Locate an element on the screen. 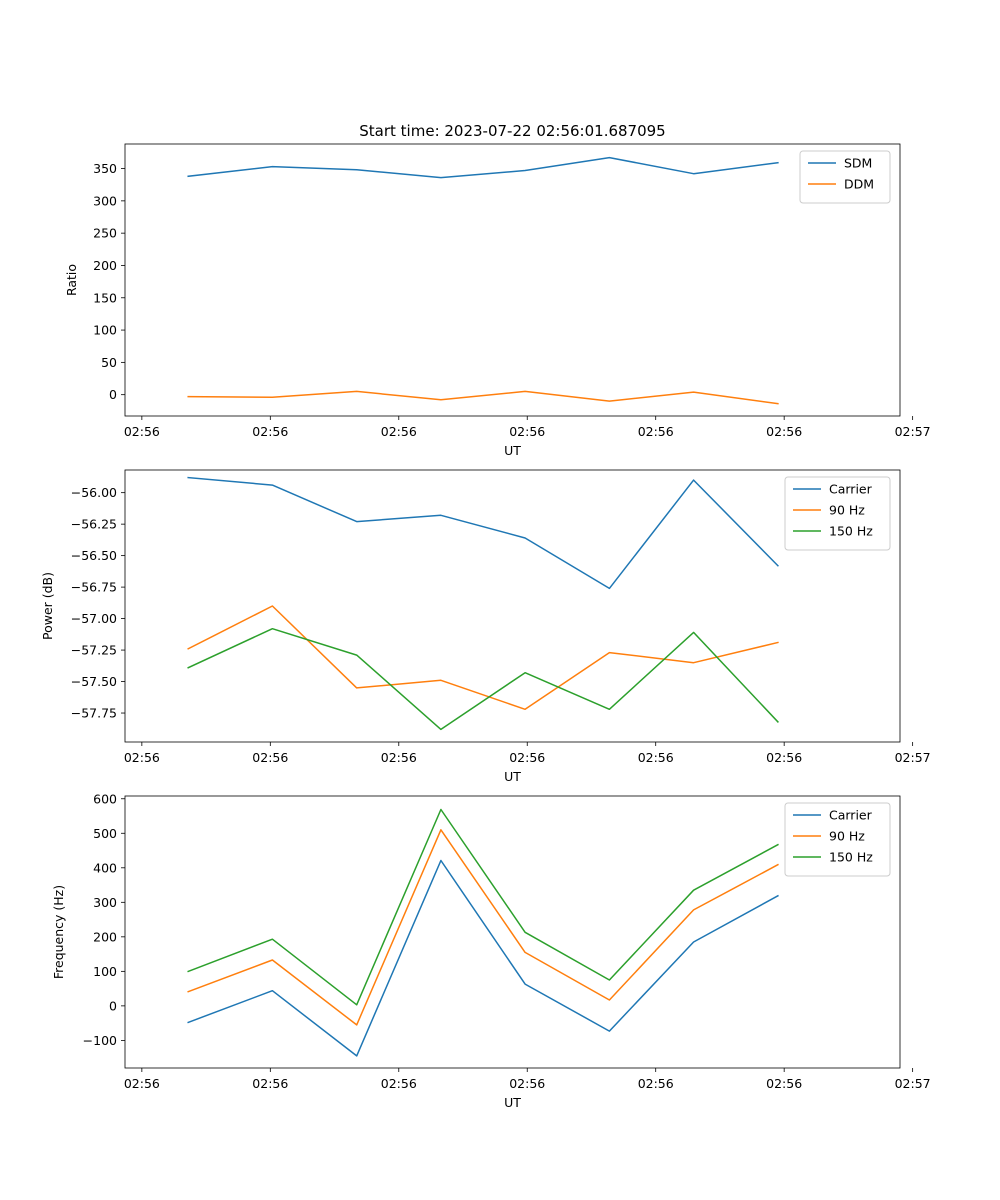  y-axis-label: Power (dB) is located at coordinates (47, 606).